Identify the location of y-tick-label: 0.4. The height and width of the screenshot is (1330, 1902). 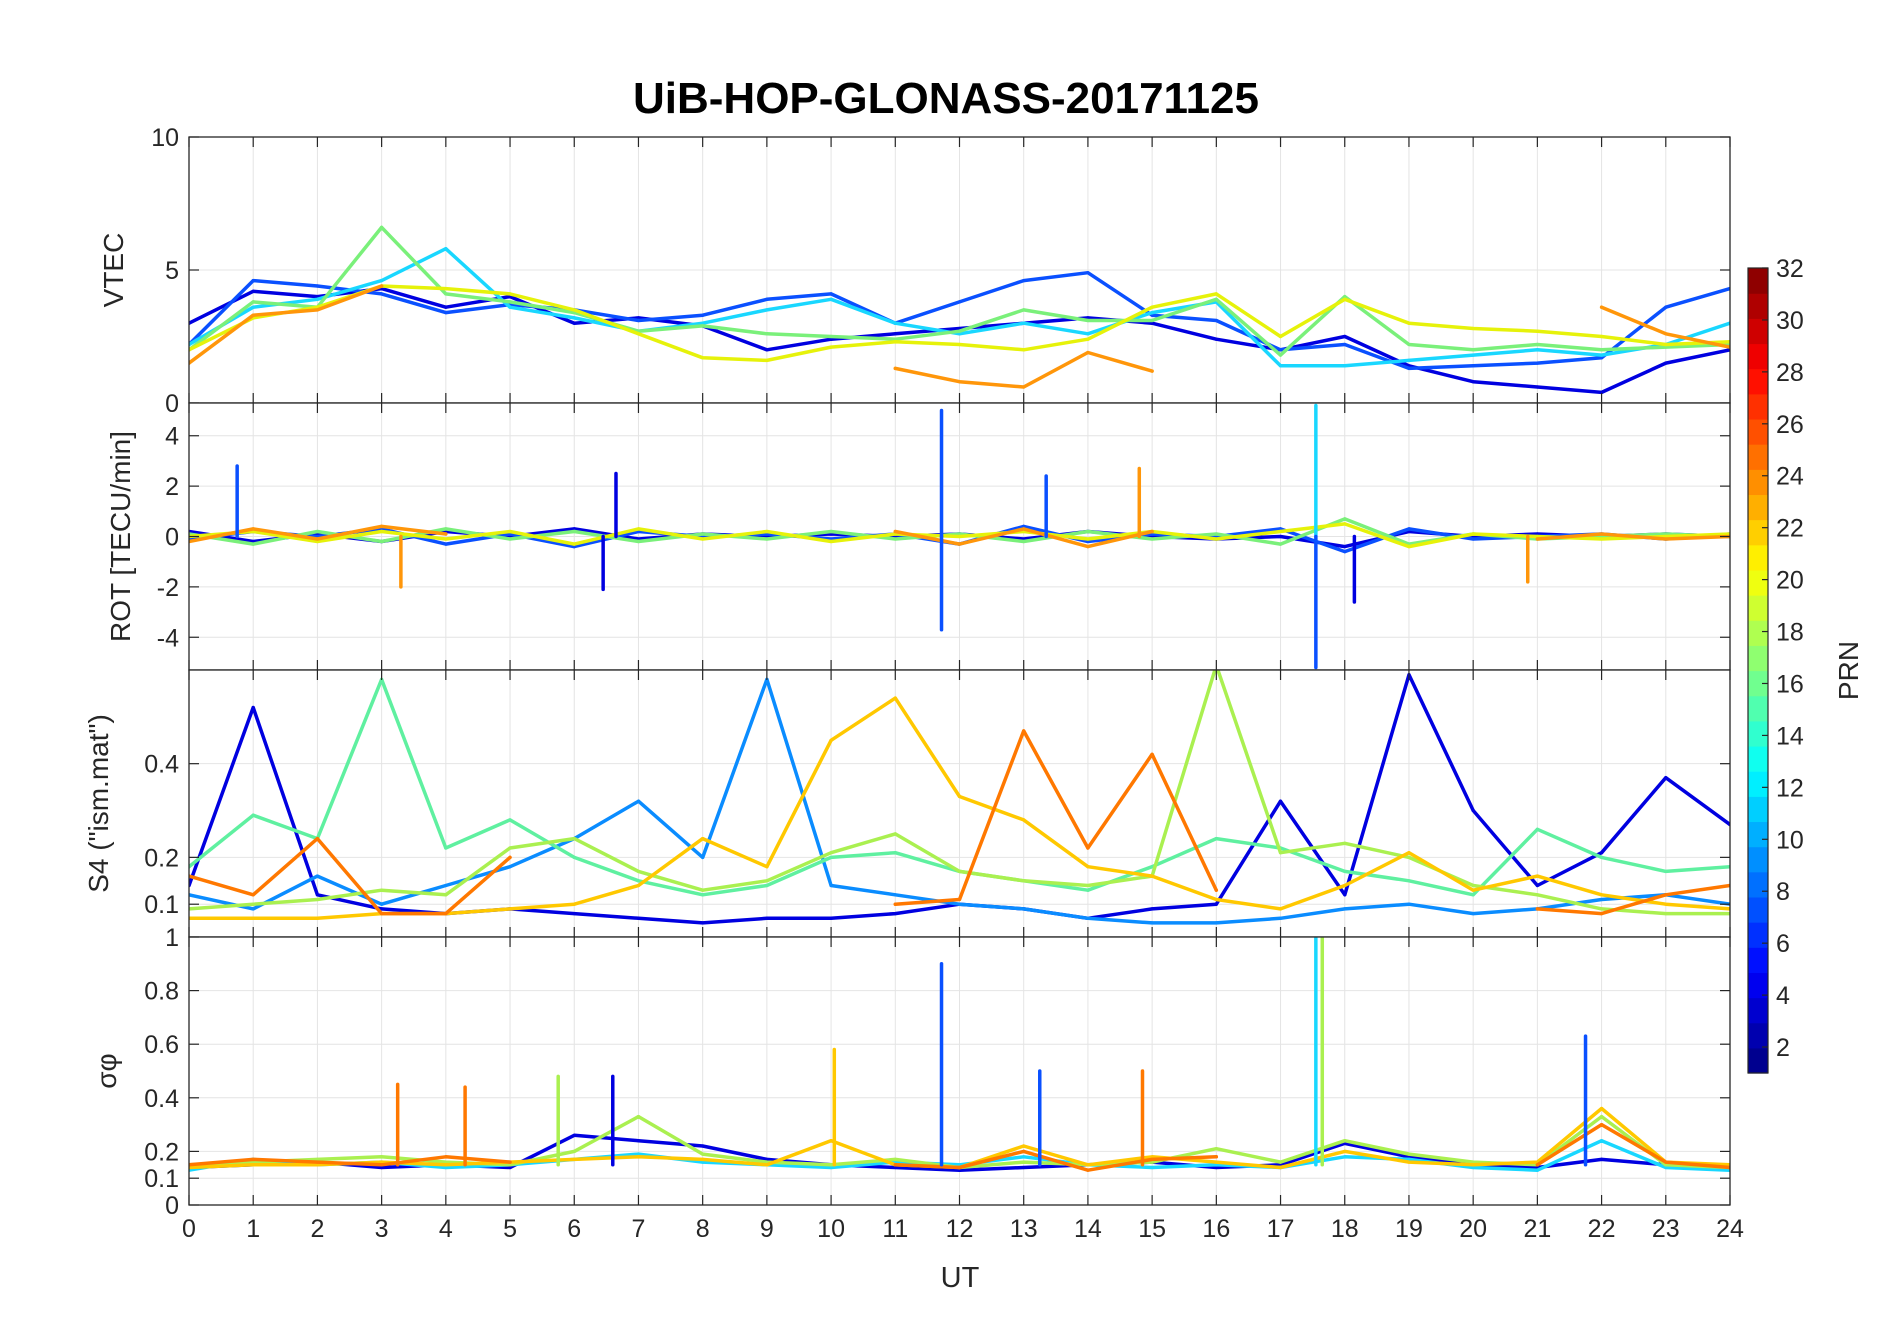
(161, 1099).